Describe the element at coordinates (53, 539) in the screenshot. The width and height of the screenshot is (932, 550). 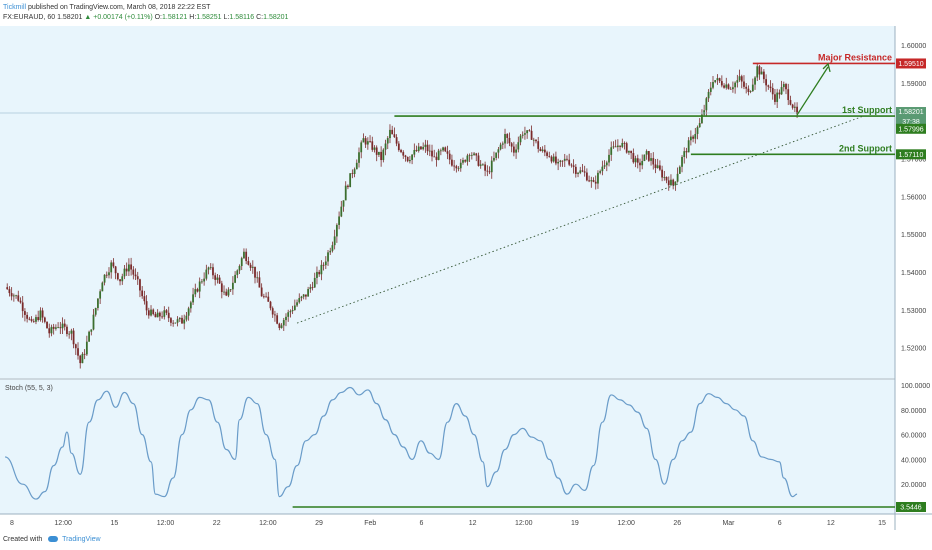
I see `tradingview-logo-icon` at that location.